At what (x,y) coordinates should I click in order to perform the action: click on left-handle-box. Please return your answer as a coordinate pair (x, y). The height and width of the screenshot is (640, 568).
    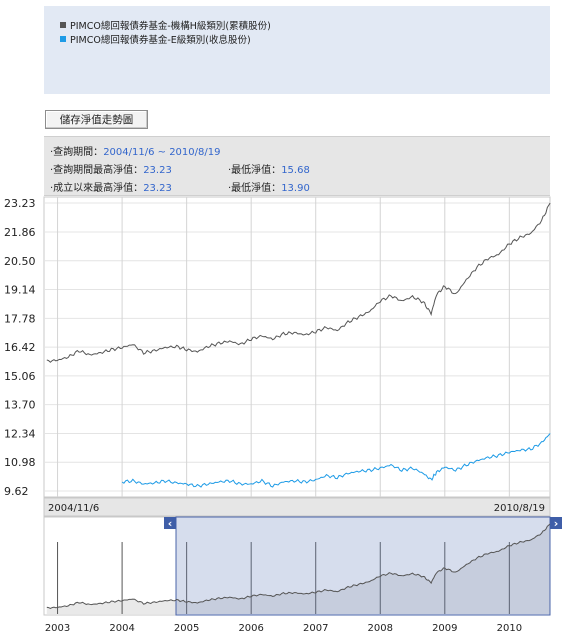
    Looking at the image, I should click on (170, 523).